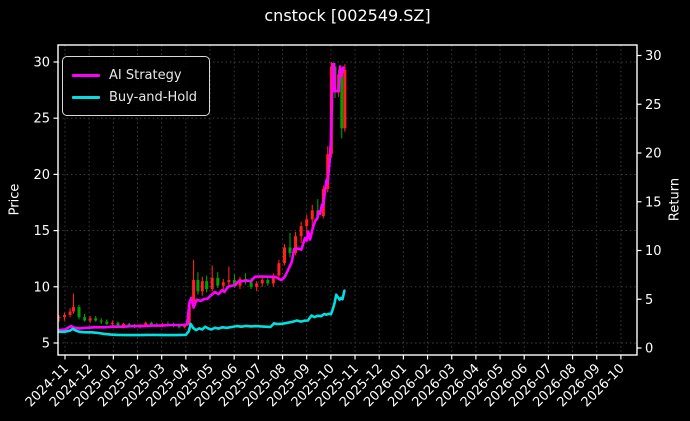 The width and height of the screenshot is (690, 421). I want to click on legend-label-buy-and-hold: Buy-and-Hold, so click(153, 97).